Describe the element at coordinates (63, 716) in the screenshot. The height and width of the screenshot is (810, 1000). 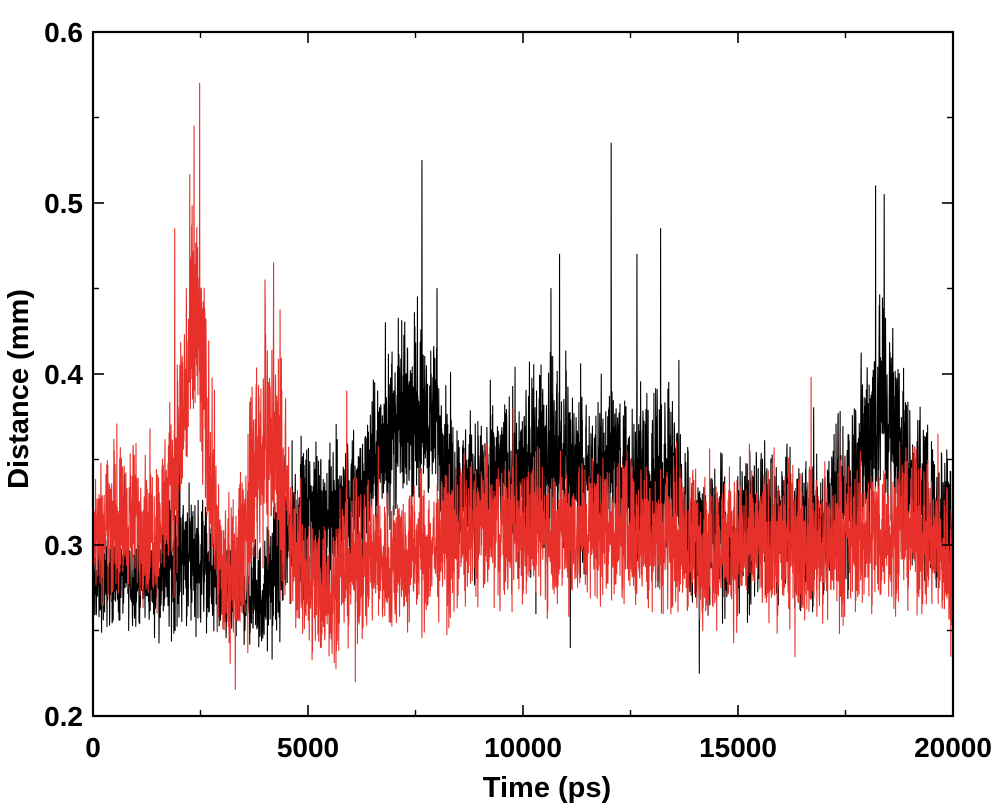
I see `y-tick-label: 0.2` at that location.